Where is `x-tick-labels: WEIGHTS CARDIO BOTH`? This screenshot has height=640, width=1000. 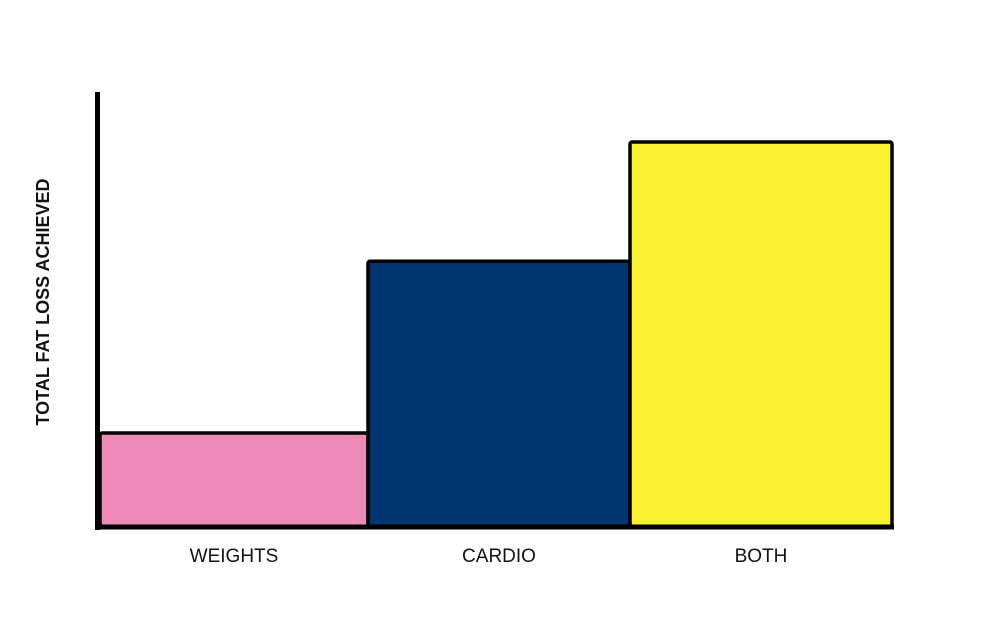
x-tick-labels: WEIGHTS CARDIO BOTH is located at coordinates (489, 556).